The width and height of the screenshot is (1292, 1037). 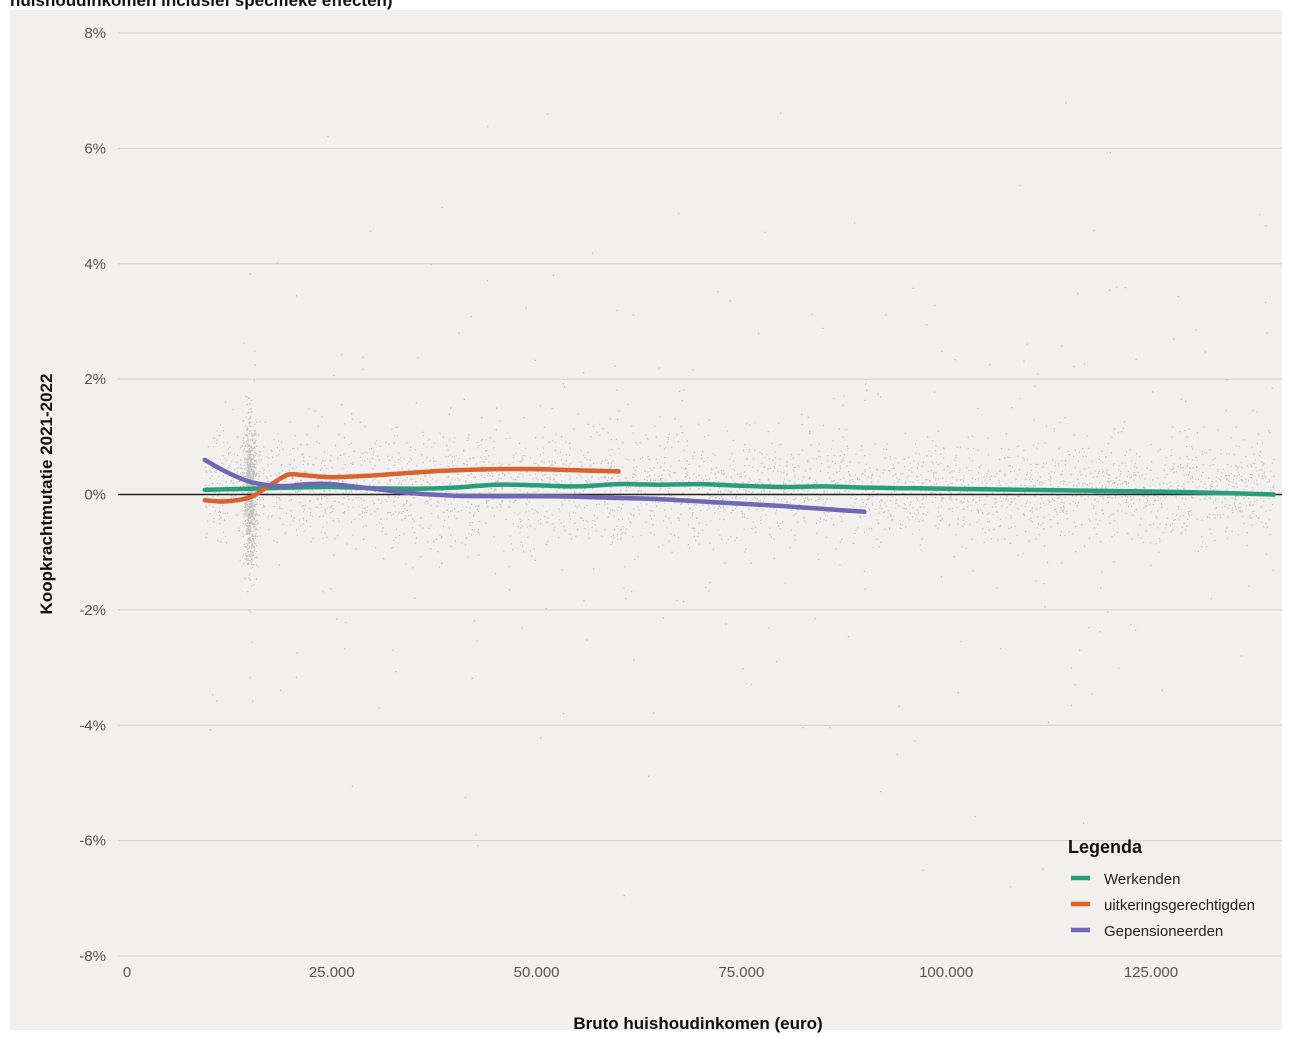 I want to click on x-axis-title: Bruto huishoudinkomen (euro), so click(x=697, y=1023).